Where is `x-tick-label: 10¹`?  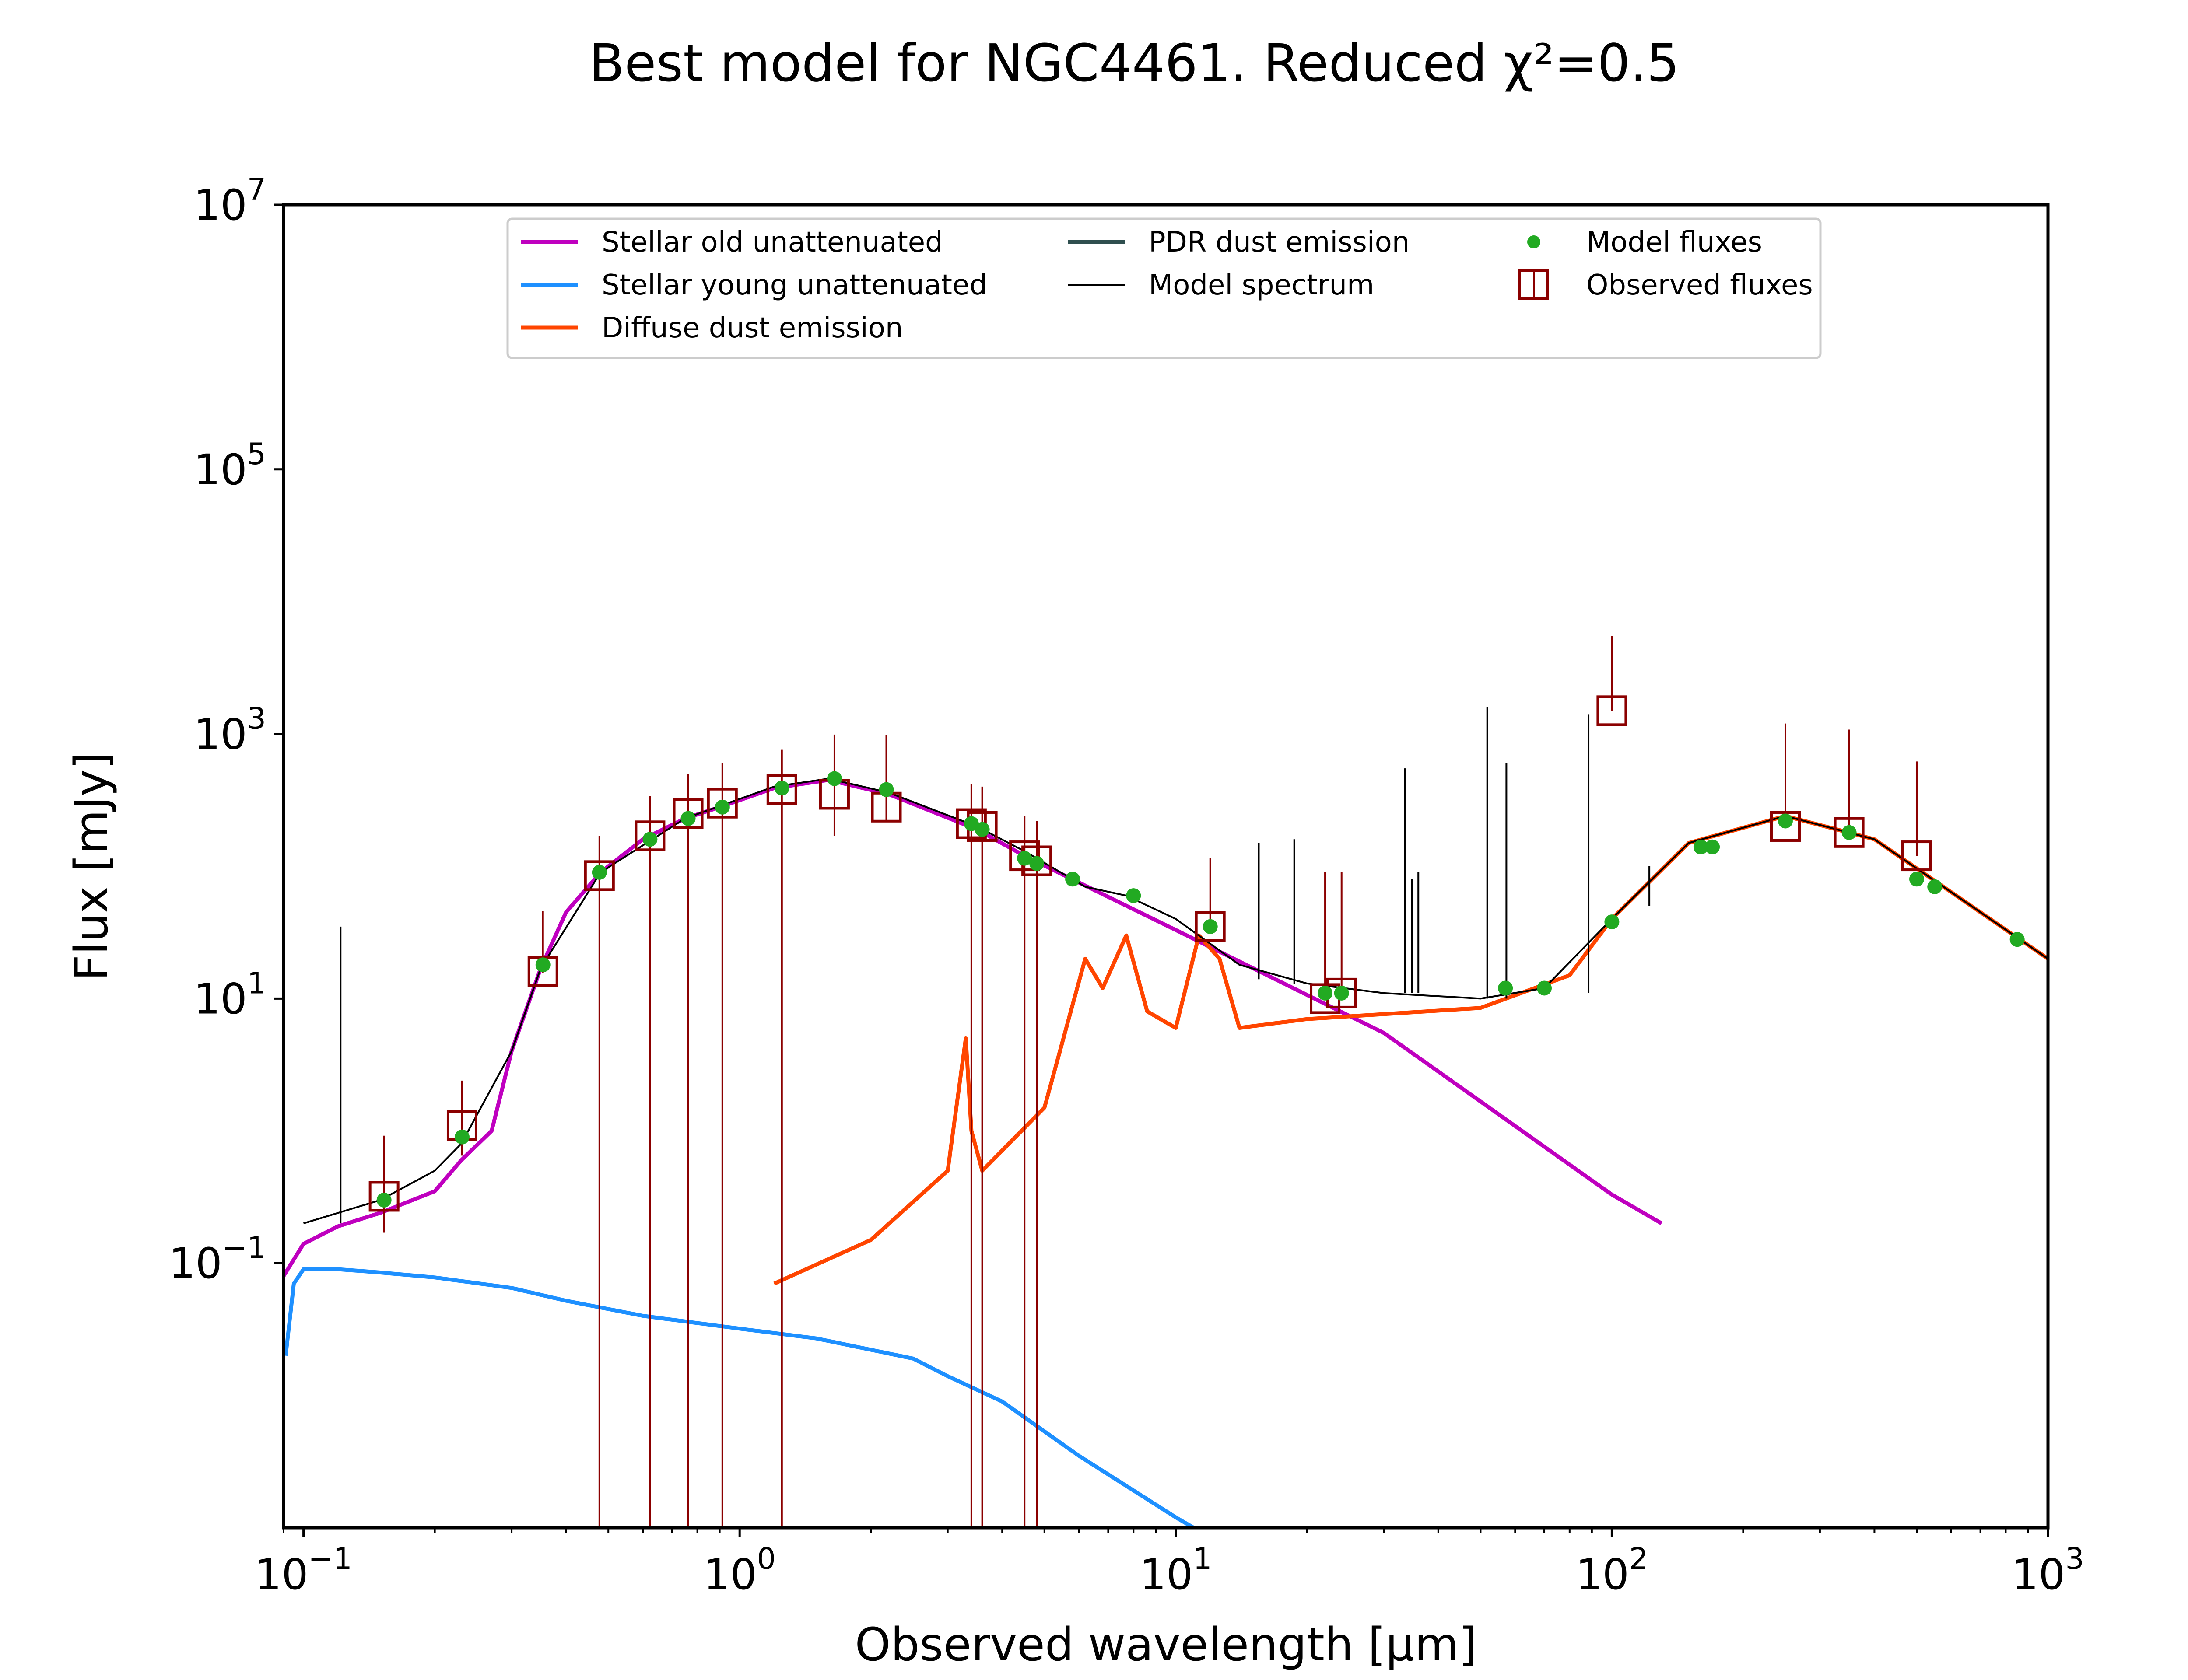 x-tick-label: 10¹ is located at coordinates (1176, 1570).